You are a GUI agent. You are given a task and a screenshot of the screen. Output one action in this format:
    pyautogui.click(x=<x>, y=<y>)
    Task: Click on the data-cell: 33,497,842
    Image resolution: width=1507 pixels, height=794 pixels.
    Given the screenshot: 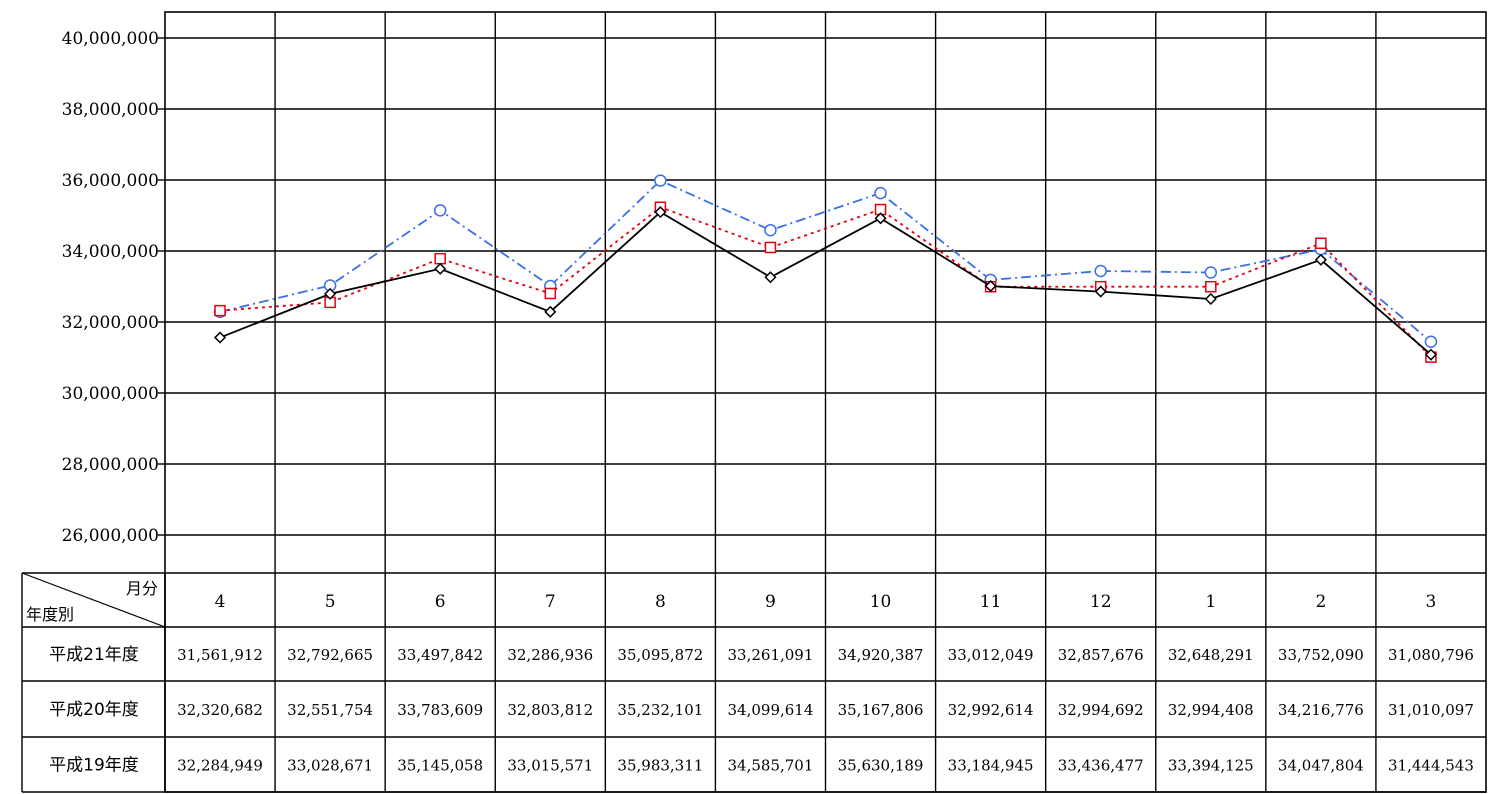 What is the action you would take?
    pyautogui.click(x=440, y=655)
    